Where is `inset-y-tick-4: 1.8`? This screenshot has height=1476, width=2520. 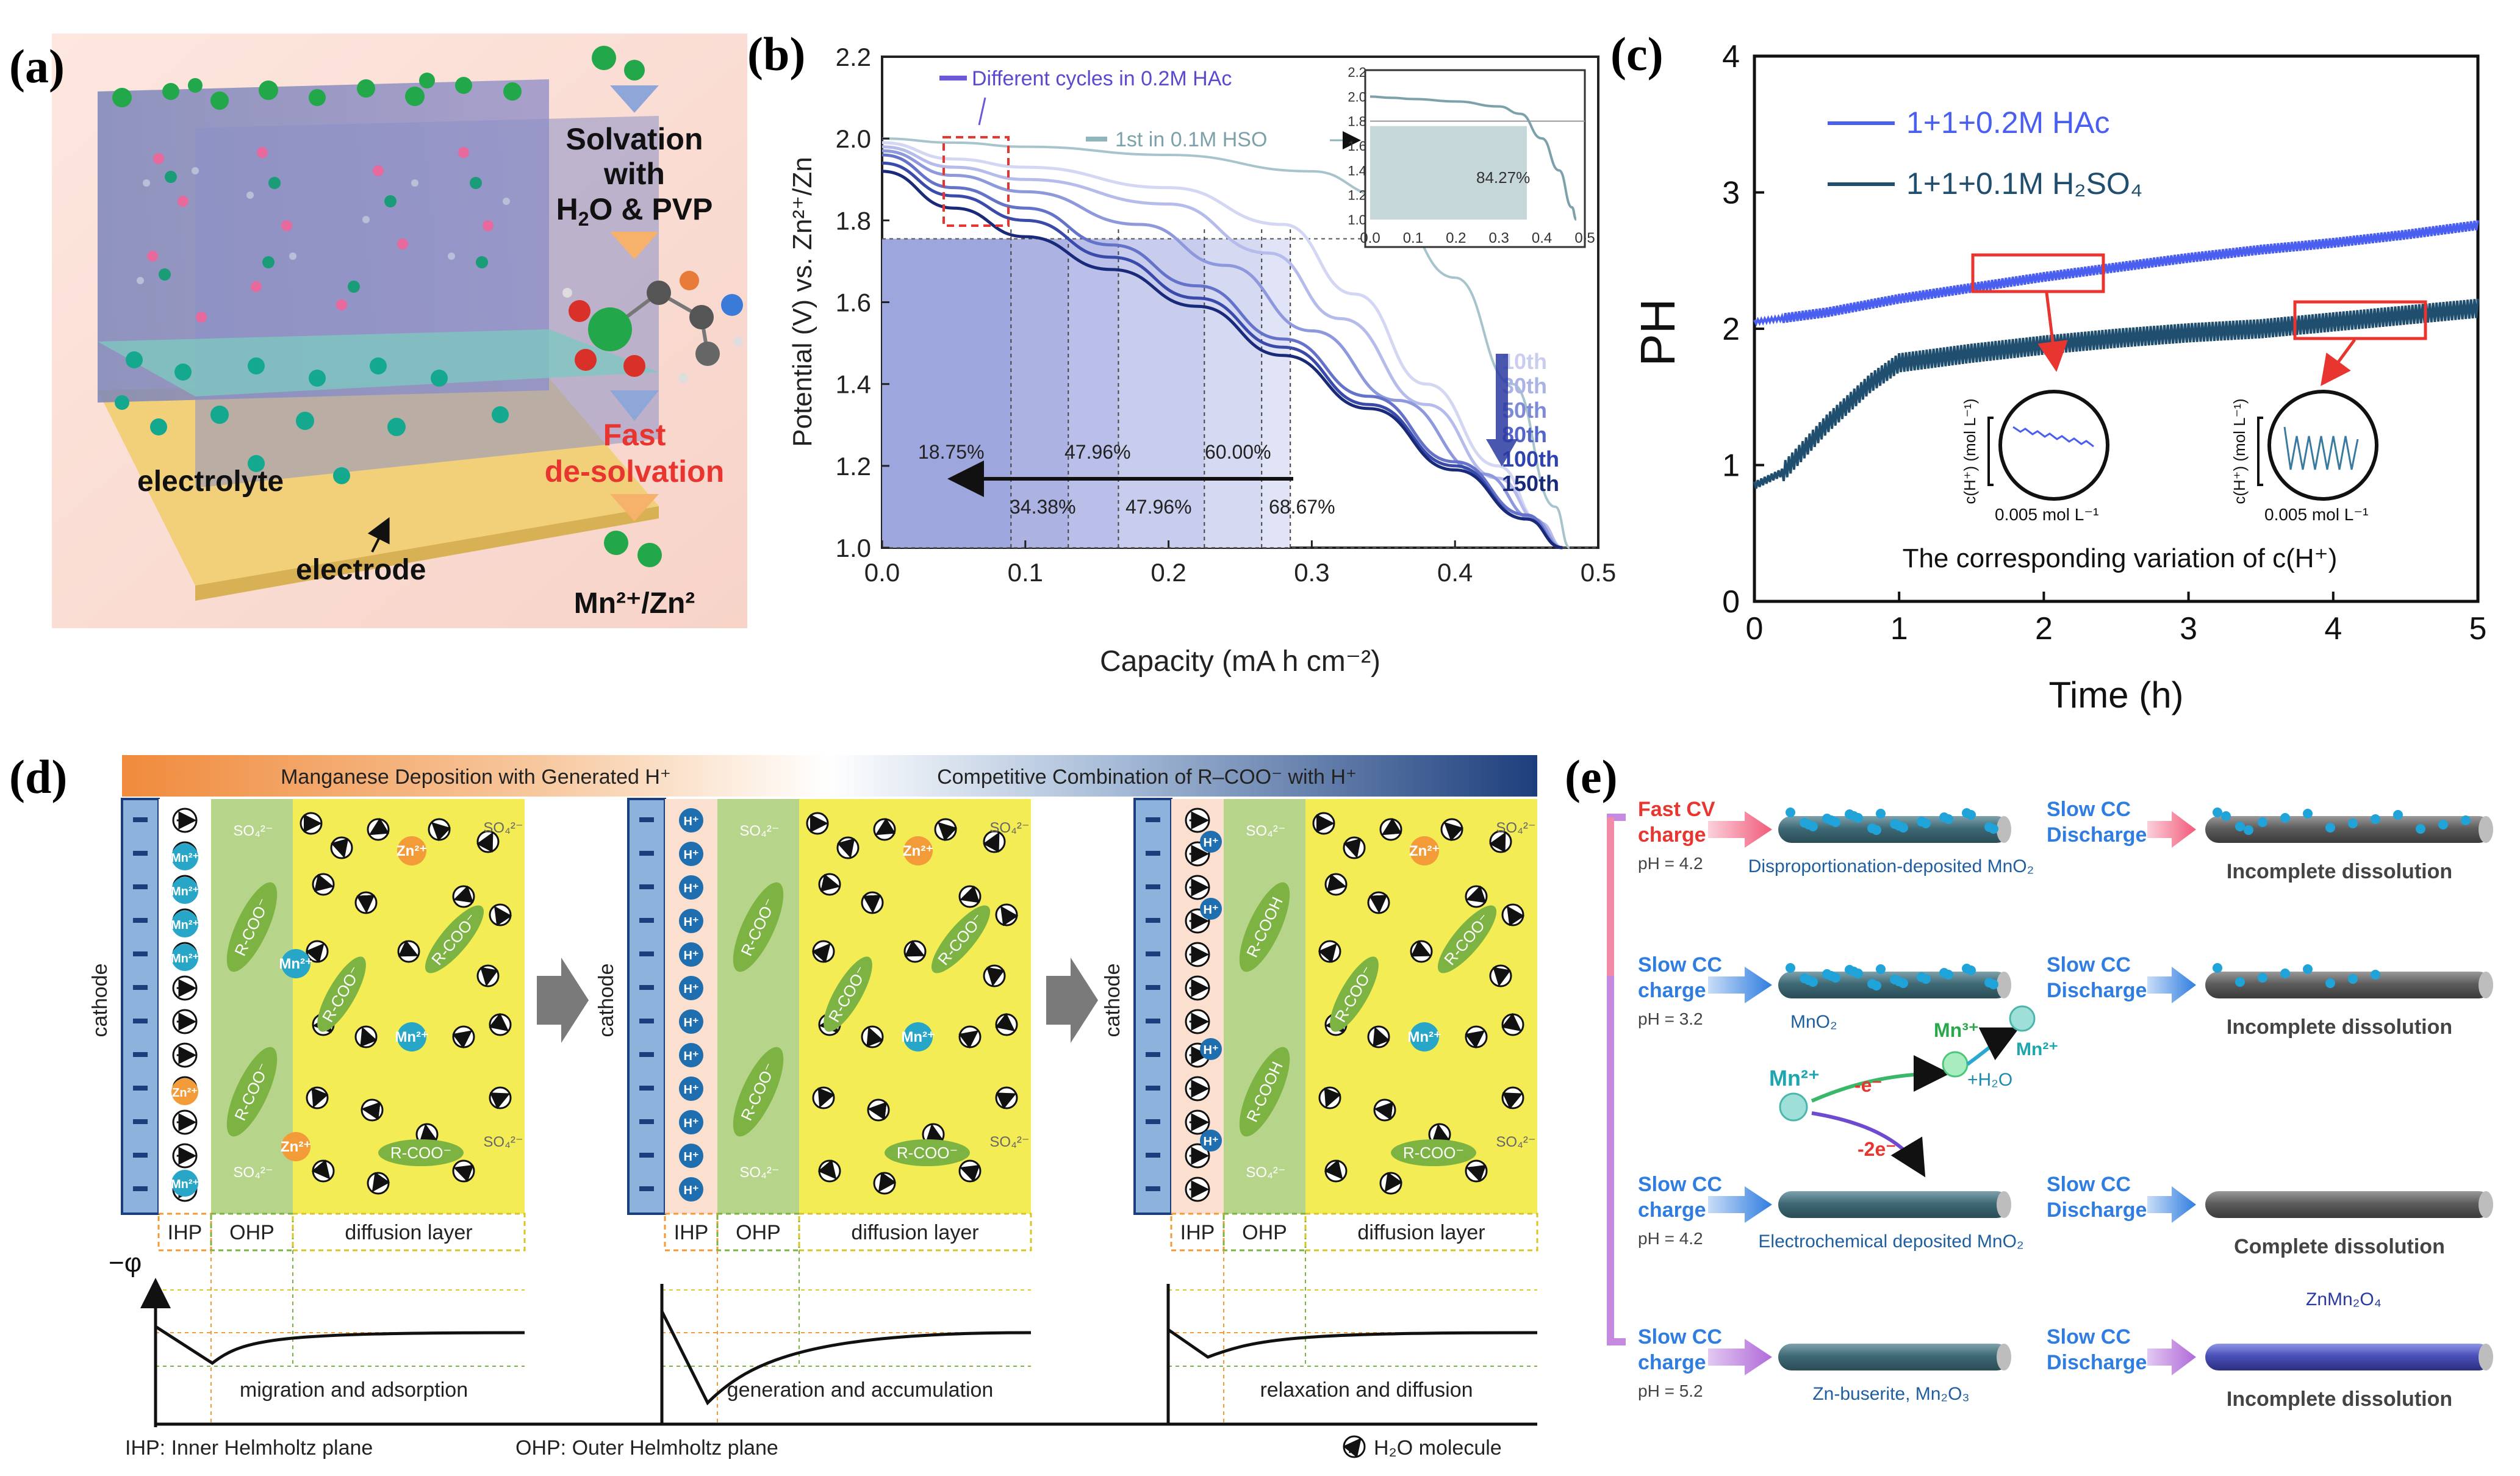 inset-y-tick-4: 1.8 is located at coordinates (1357, 121).